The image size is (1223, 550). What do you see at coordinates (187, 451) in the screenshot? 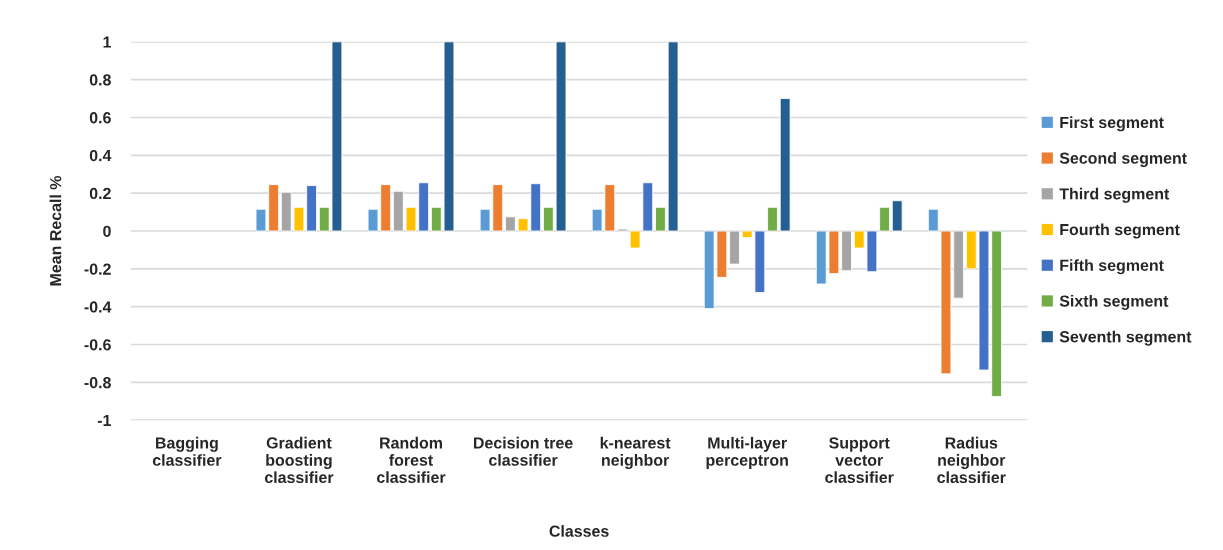
I see `x-tick-label: Bagging classifier` at bounding box center [187, 451].